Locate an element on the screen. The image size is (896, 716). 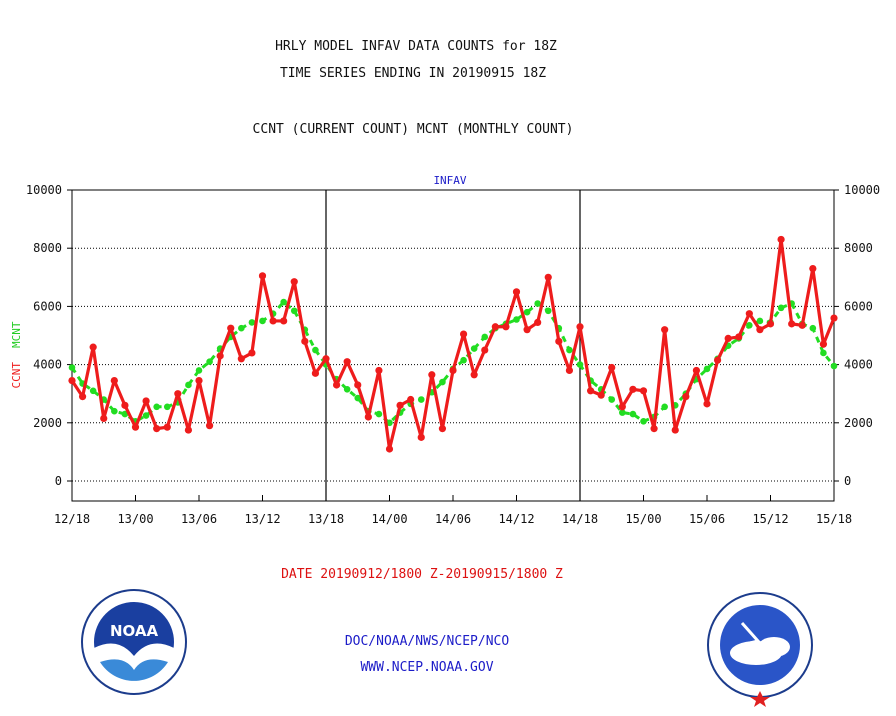
nws-logo is located at coordinates (760, 649).